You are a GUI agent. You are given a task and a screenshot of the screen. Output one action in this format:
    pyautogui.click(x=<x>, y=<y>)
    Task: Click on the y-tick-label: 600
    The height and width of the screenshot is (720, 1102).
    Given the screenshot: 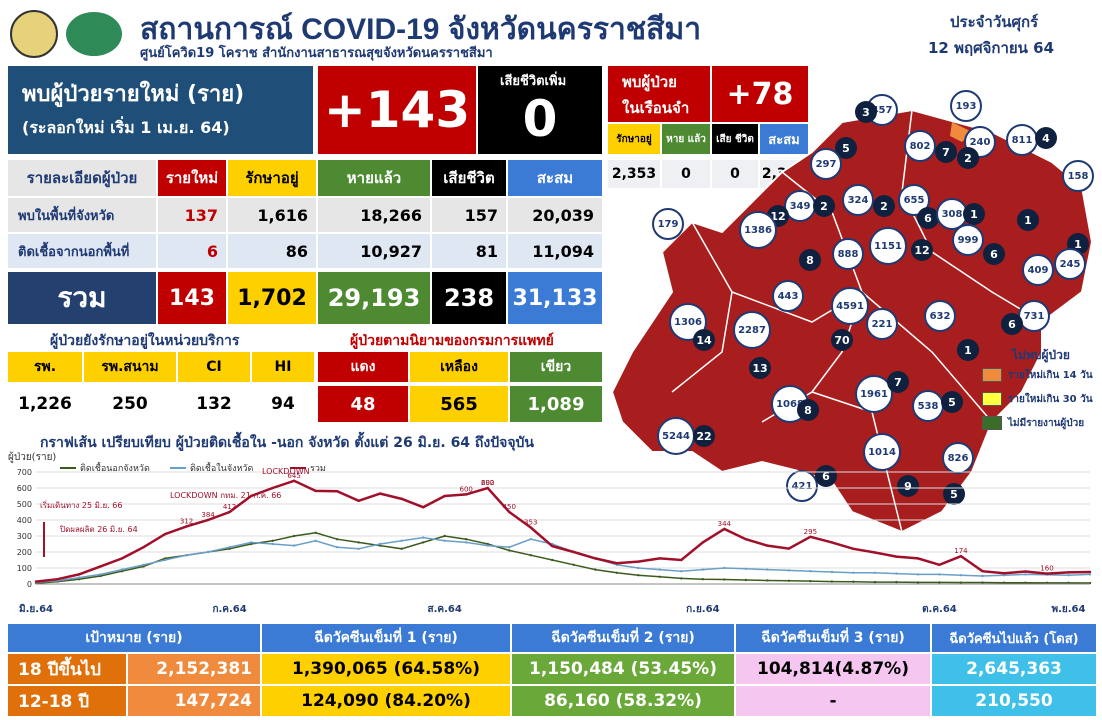 What is the action you would take?
    pyautogui.click(x=24, y=488)
    